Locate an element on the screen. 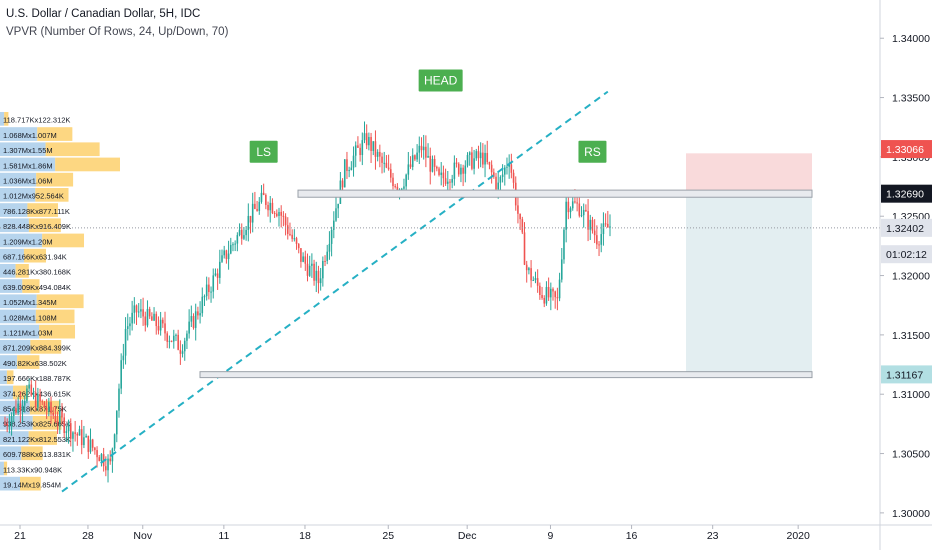 The height and width of the screenshot is (550, 932). vp-row-label: 113.33Kx90.948K is located at coordinates (32, 469).